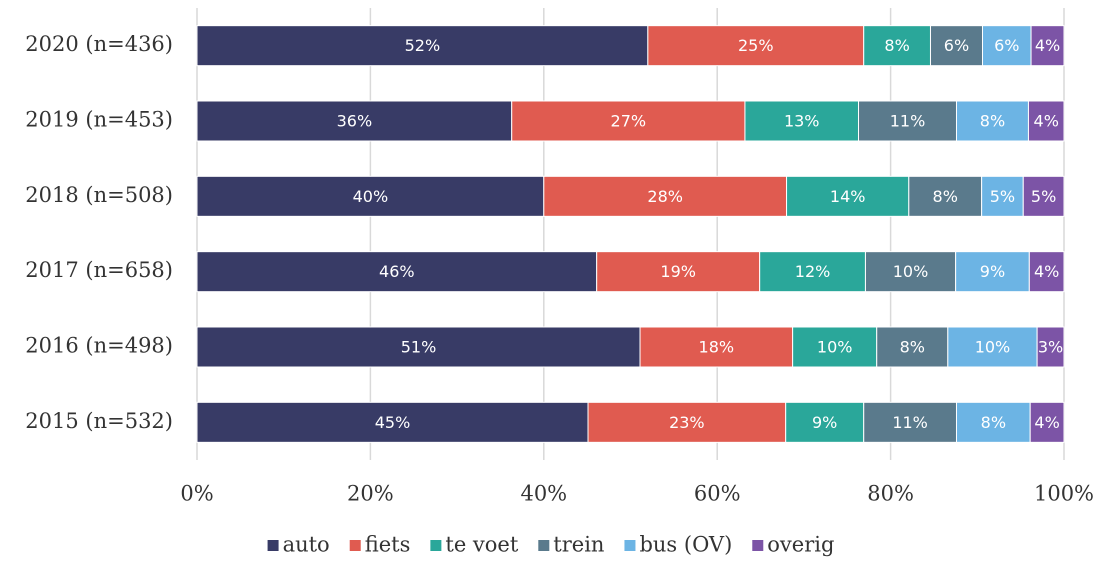 This screenshot has width=1102, height=562. Describe the element at coordinates (99, 44) in the screenshot. I see `y-tick-label: 2020 (n=436)` at that location.